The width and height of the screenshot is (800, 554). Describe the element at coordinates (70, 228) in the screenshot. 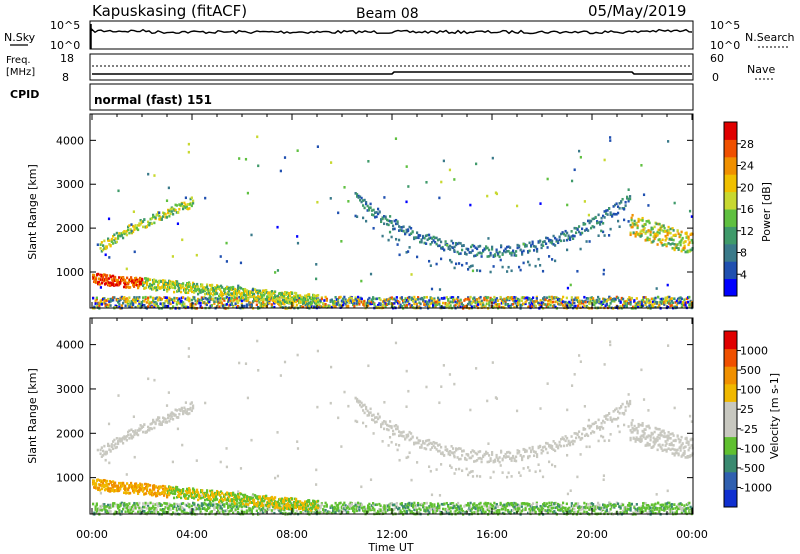

I see `y-tick-label: 2000` at that location.